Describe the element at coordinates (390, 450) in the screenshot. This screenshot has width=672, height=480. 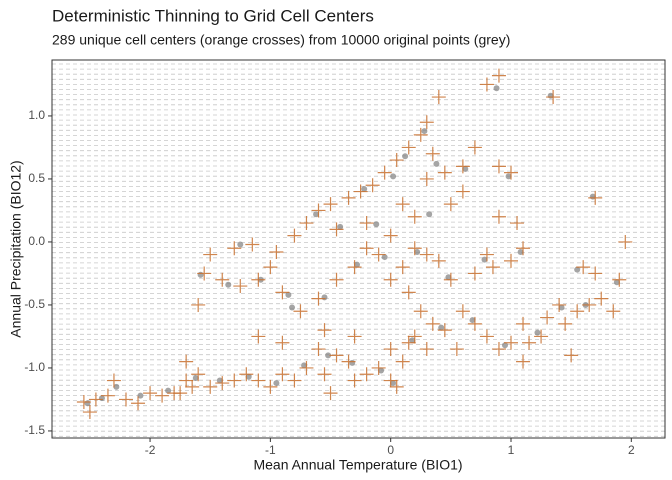
I see `x-tick-label: 0` at that location.